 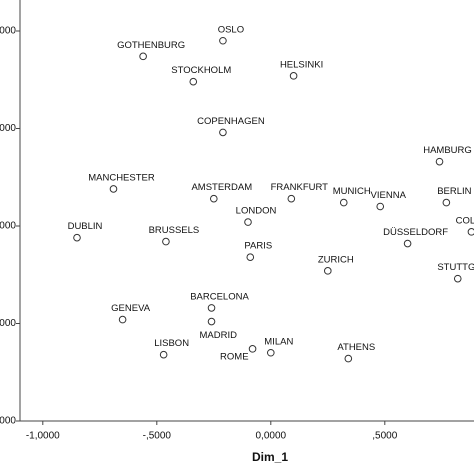 What do you see at coordinates (389, 195) in the screenshot?
I see `point-label: VIENNA` at bounding box center [389, 195].